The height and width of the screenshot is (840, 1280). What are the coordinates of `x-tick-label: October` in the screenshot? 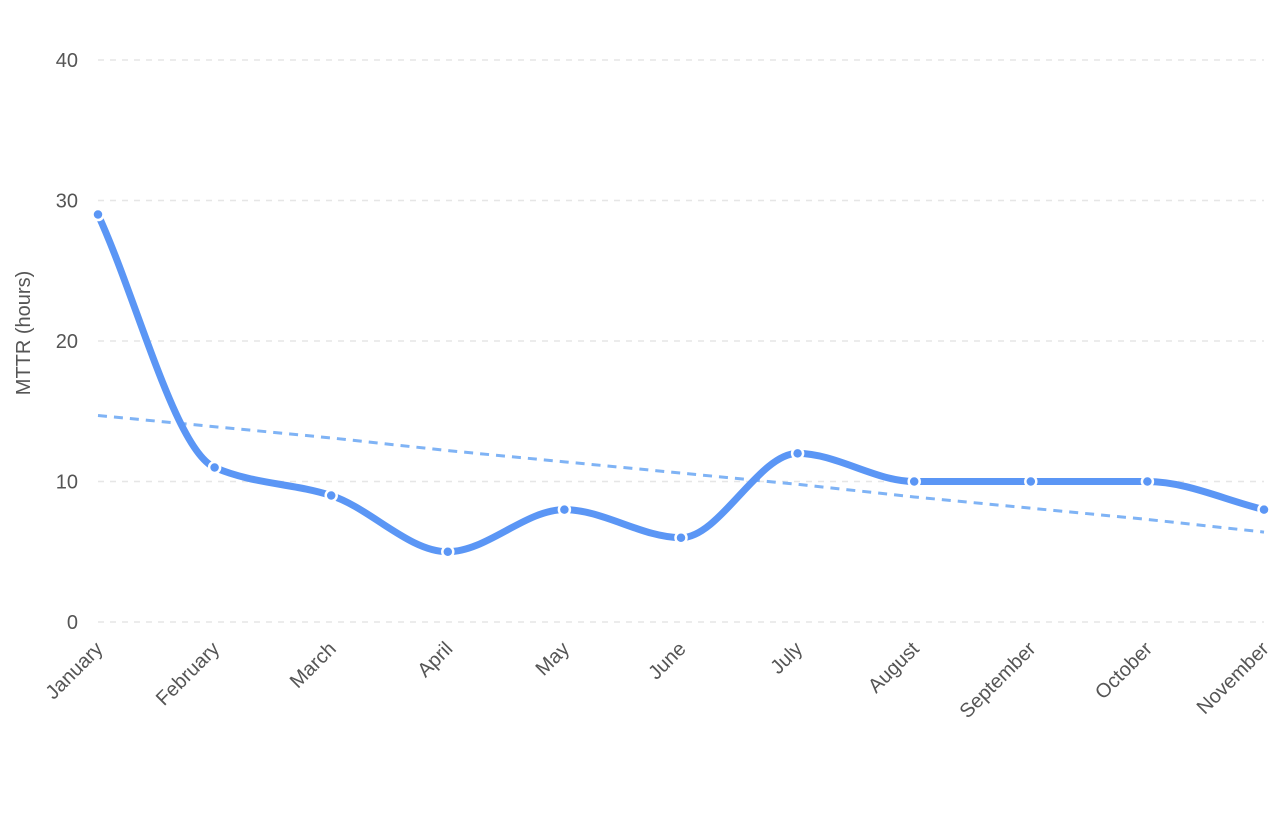 It's located at (1124, 671).